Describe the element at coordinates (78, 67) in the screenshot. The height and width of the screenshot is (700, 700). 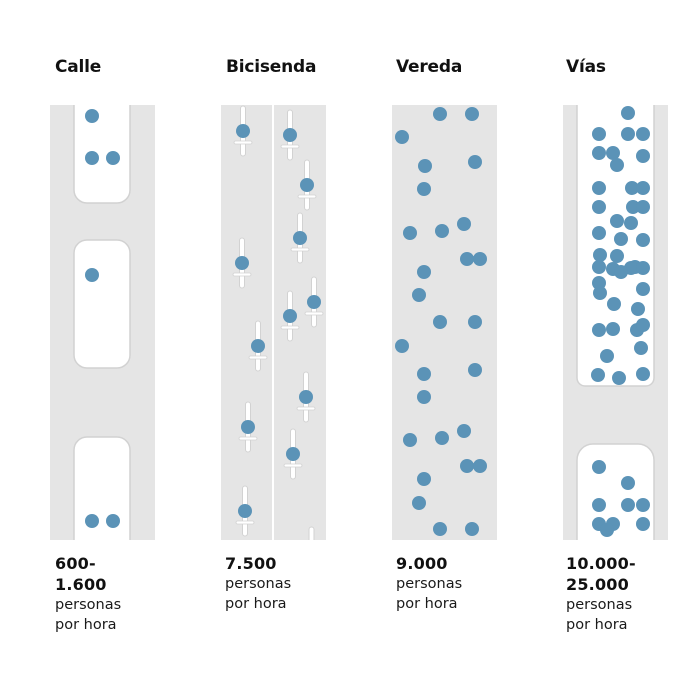
I see `title-calle: Calle` at that location.